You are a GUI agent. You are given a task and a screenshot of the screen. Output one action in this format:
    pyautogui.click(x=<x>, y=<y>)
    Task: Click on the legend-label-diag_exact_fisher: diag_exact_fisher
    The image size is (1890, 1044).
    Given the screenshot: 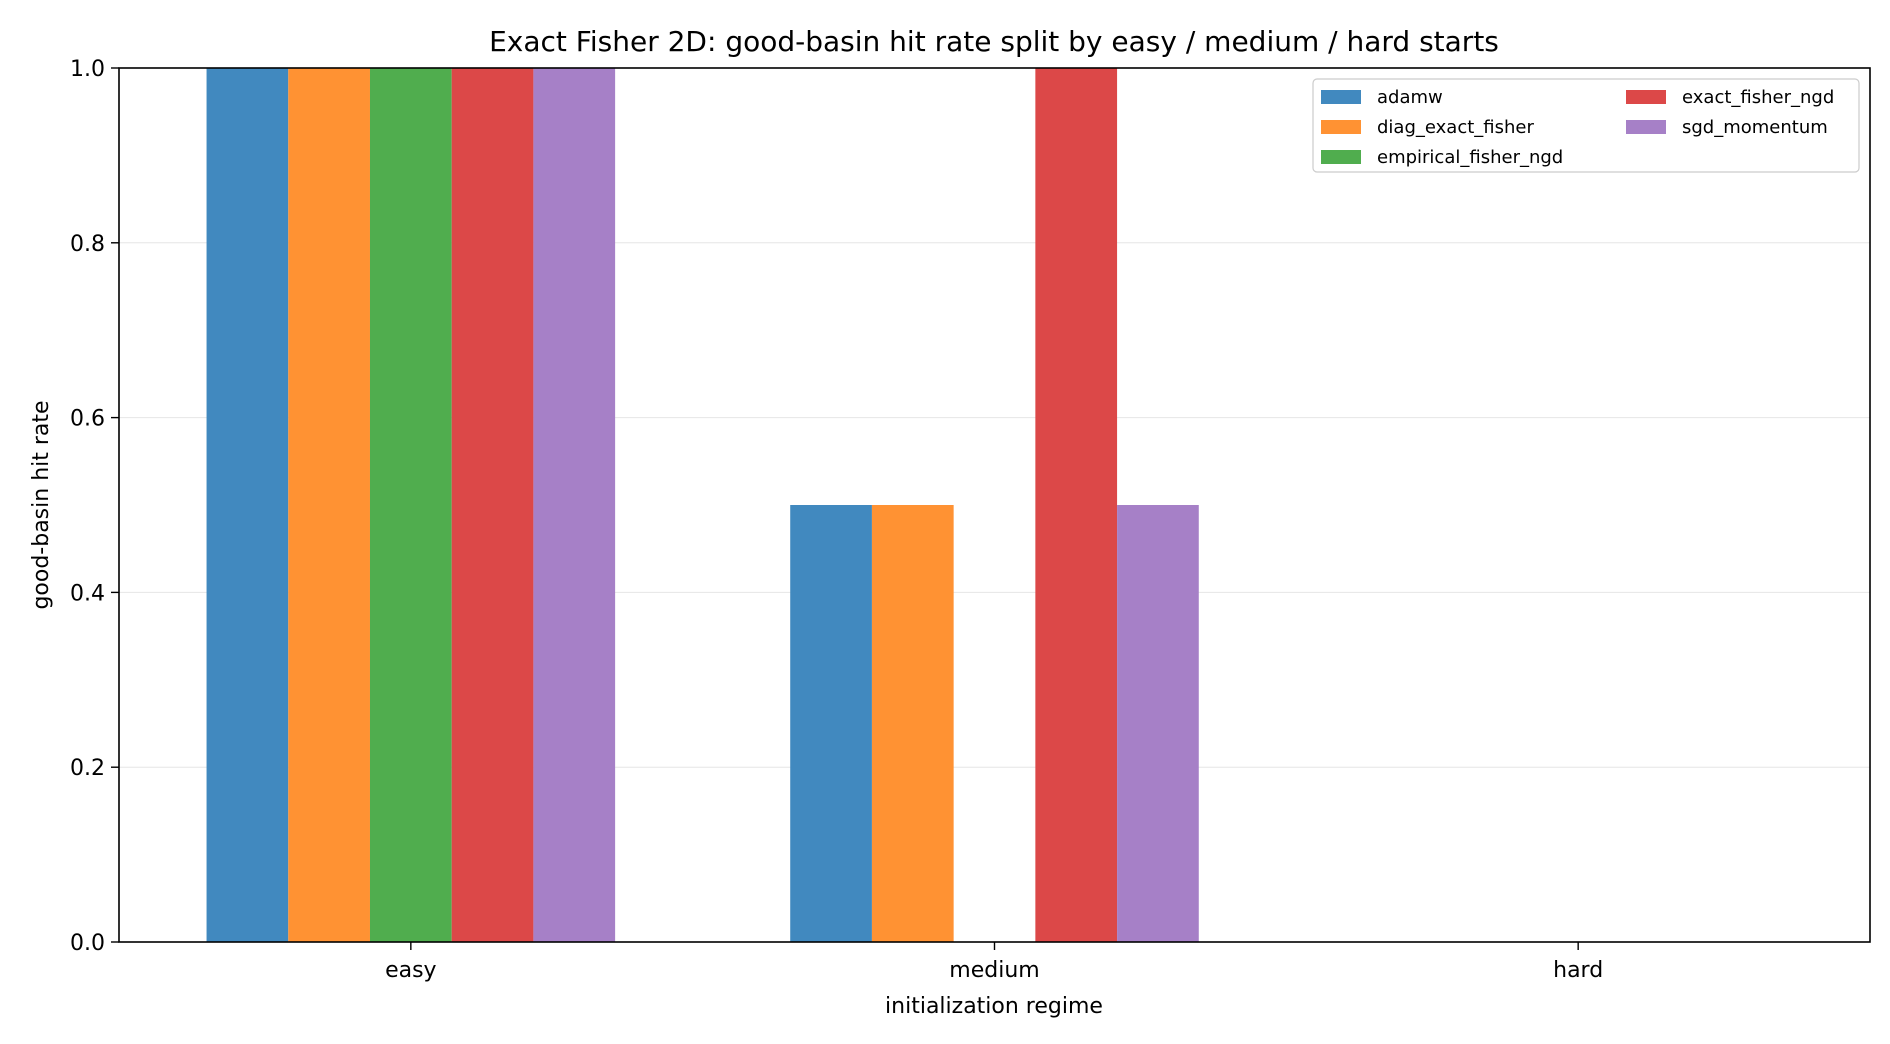 What is the action you would take?
    pyautogui.click(x=1455, y=127)
    